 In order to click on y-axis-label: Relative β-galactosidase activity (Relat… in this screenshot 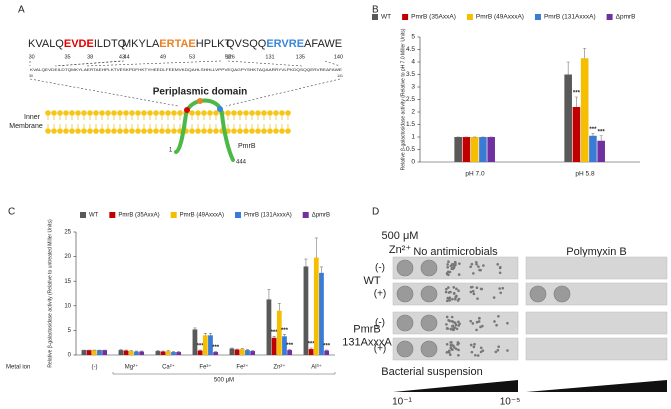, I will do `click(50, 293)`.